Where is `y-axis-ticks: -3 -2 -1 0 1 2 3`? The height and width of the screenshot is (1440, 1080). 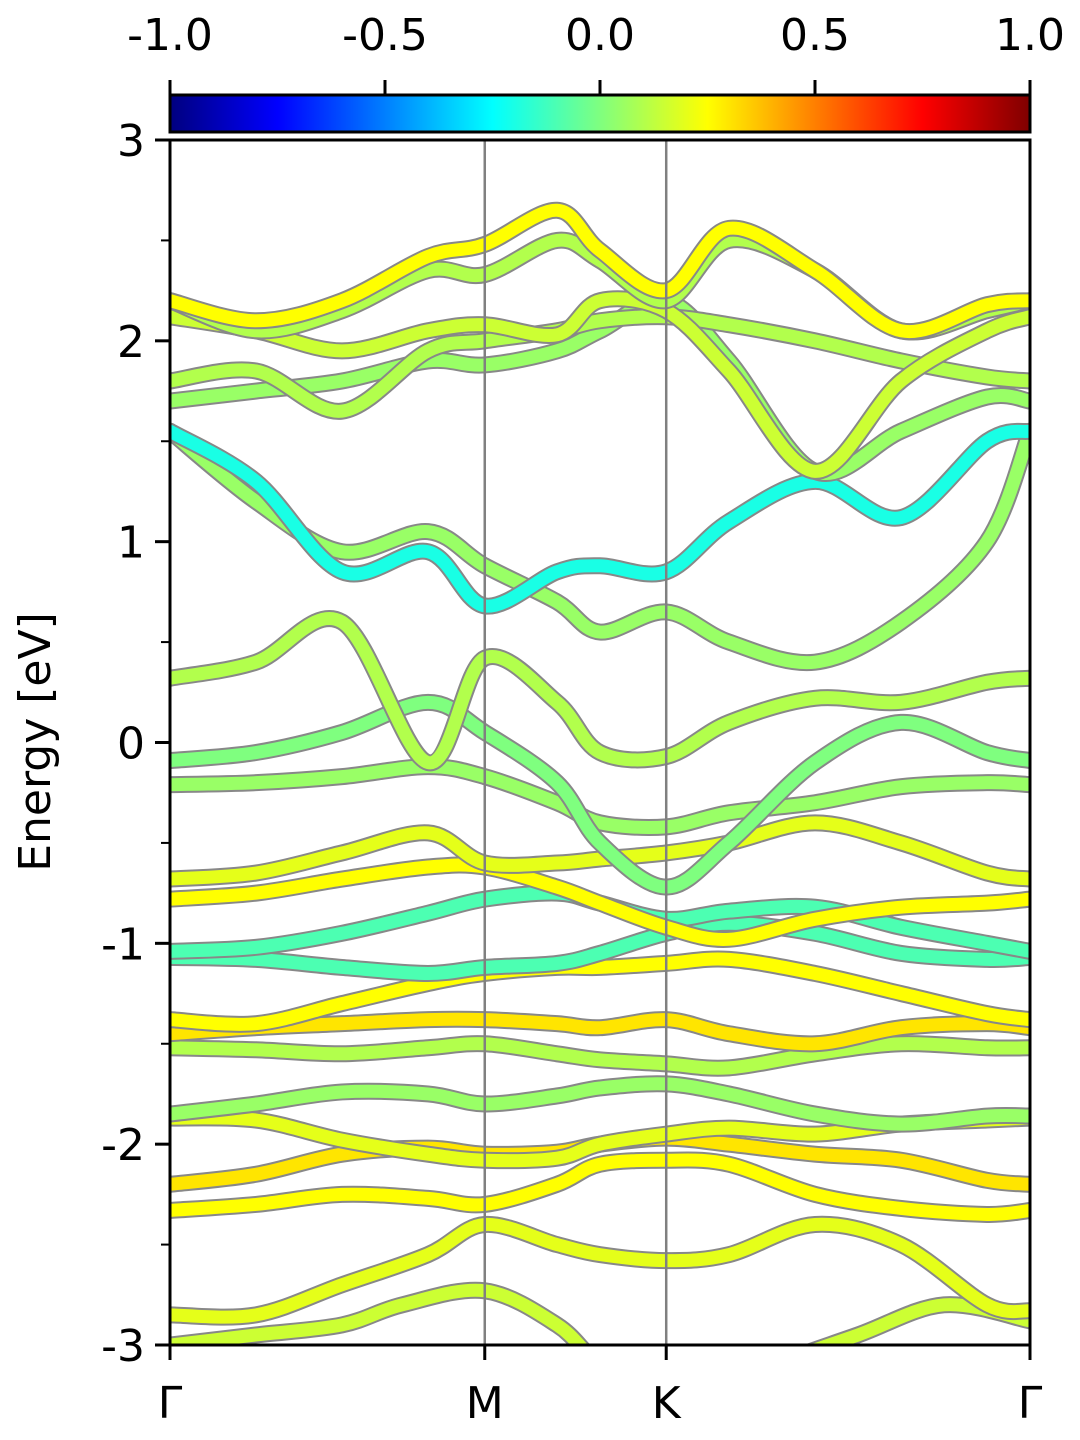
y-axis-ticks: -3 -2 -1 0 1 2 3 is located at coordinates (135, 744).